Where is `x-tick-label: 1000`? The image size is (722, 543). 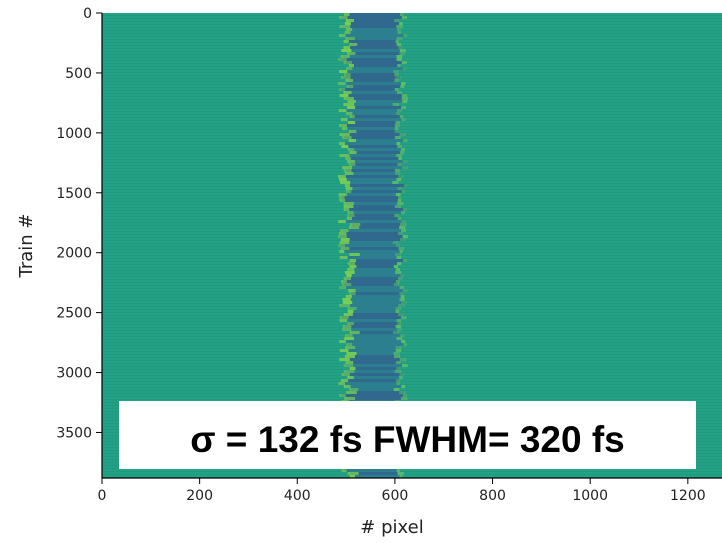 x-tick-label: 1000 is located at coordinates (590, 496).